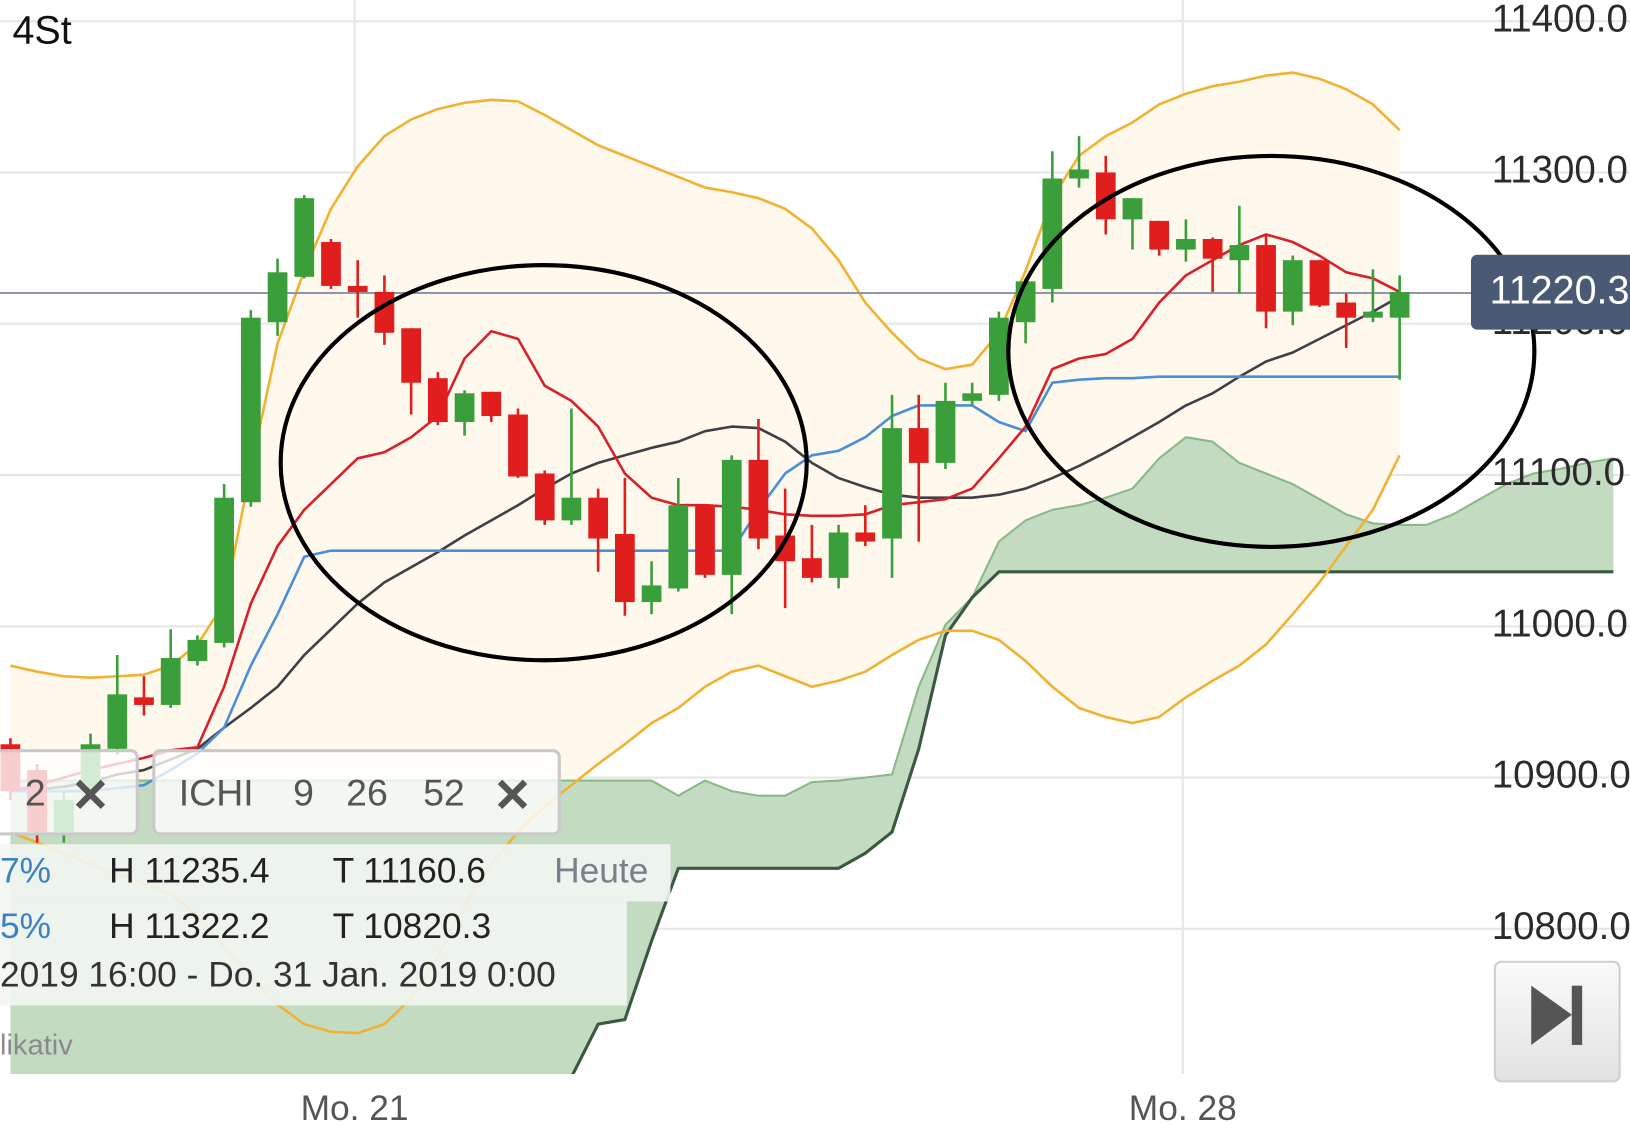 Image resolution: width=1630 pixels, height=1125 pixels. Describe the element at coordinates (444, 792) in the screenshot. I see `indicator-param: 52` at that location.